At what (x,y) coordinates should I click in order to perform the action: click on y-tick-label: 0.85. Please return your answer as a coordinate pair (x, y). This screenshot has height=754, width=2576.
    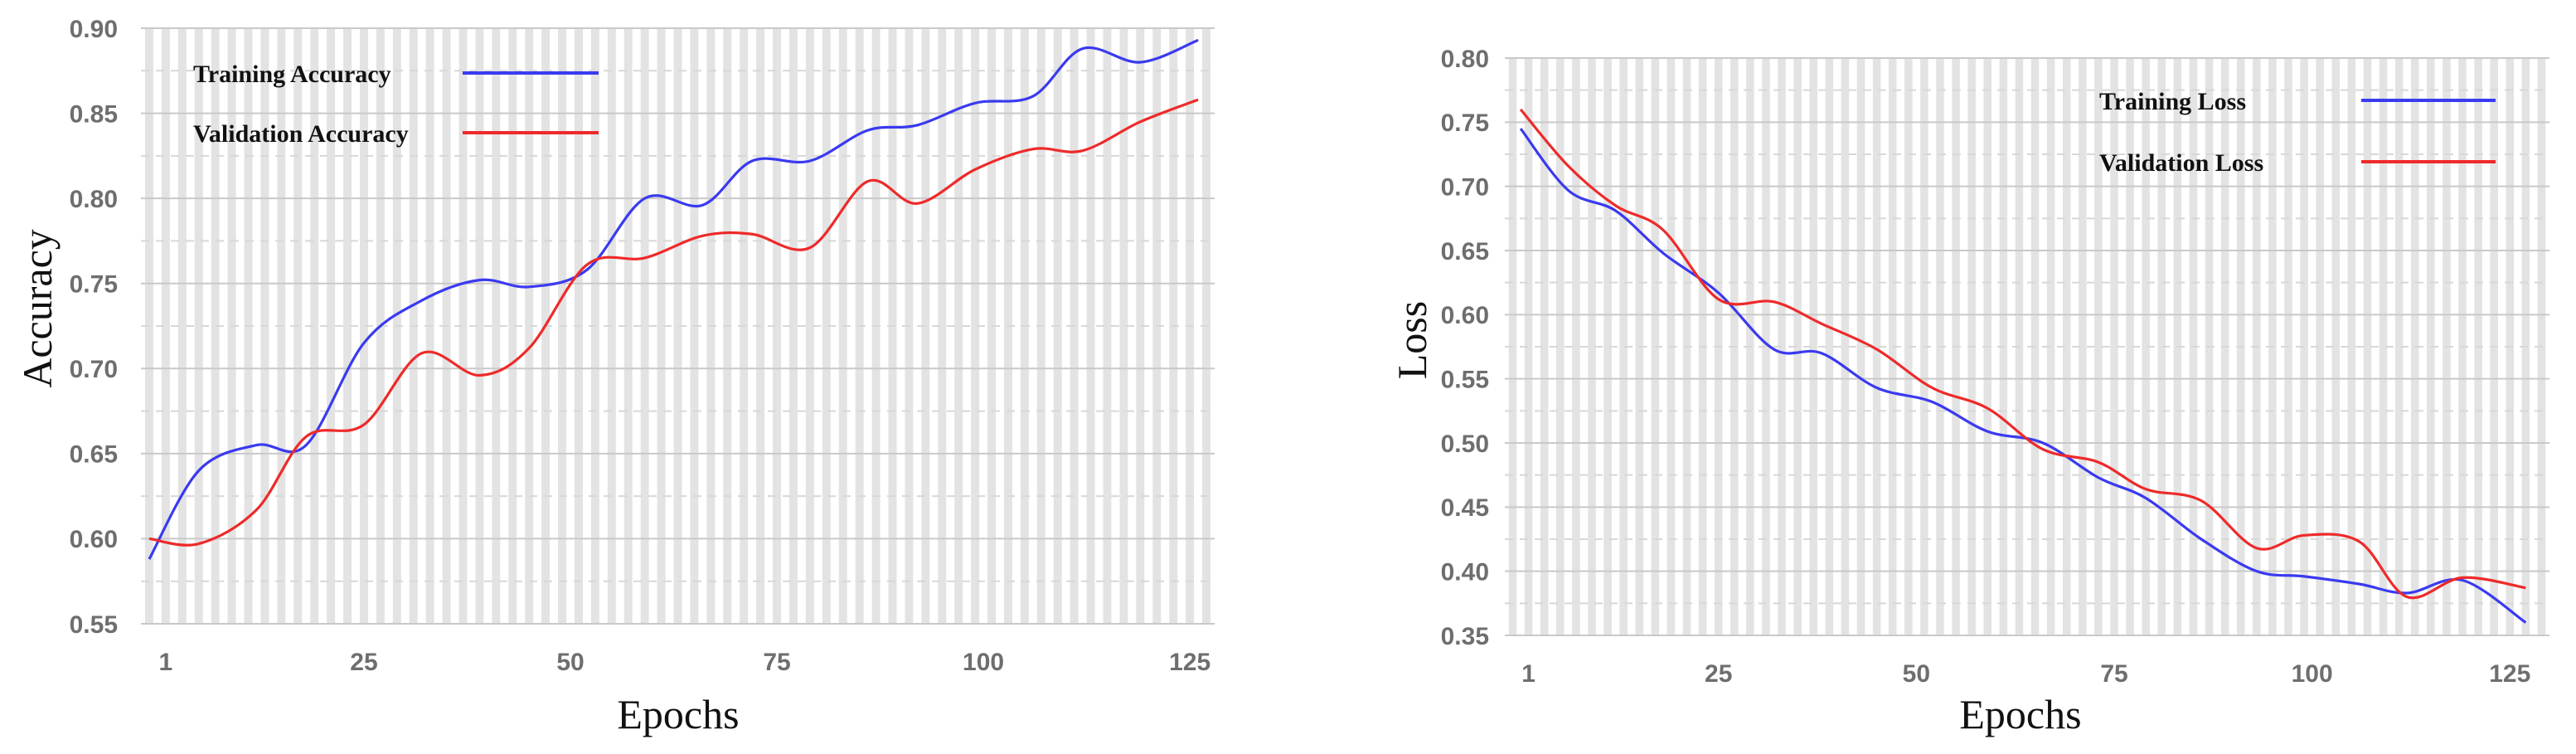
    Looking at the image, I should click on (94, 114).